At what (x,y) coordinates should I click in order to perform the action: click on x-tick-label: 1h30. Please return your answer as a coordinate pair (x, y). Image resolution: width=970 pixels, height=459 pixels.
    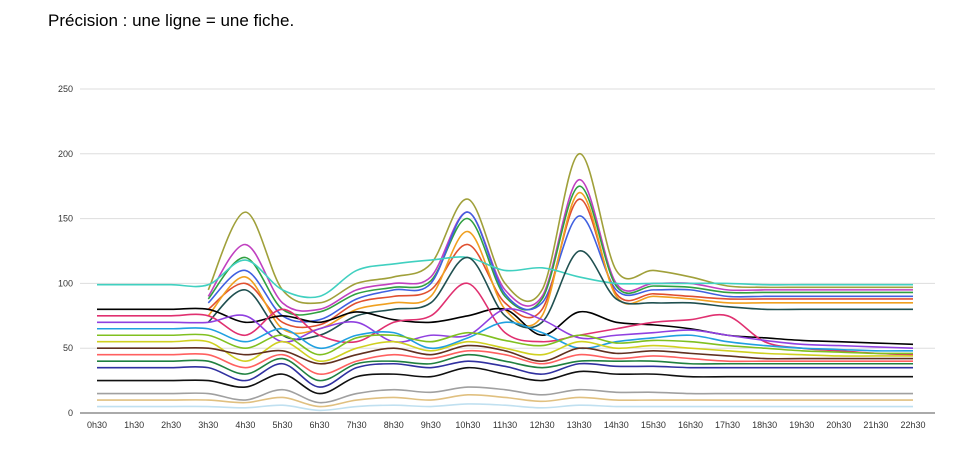
    Looking at the image, I should click on (134, 425).